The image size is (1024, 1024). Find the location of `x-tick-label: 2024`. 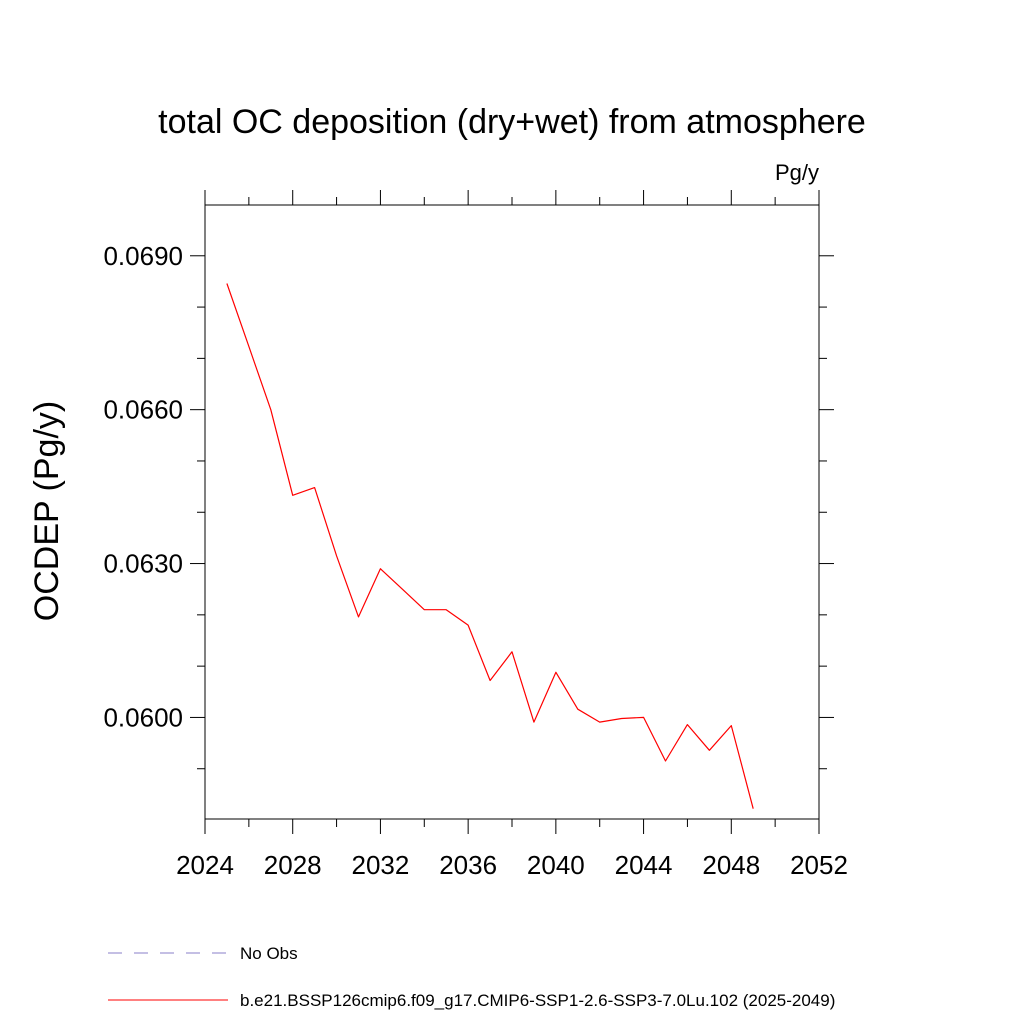

x-tick-label: 2024 is located at coordinates (205, 865).